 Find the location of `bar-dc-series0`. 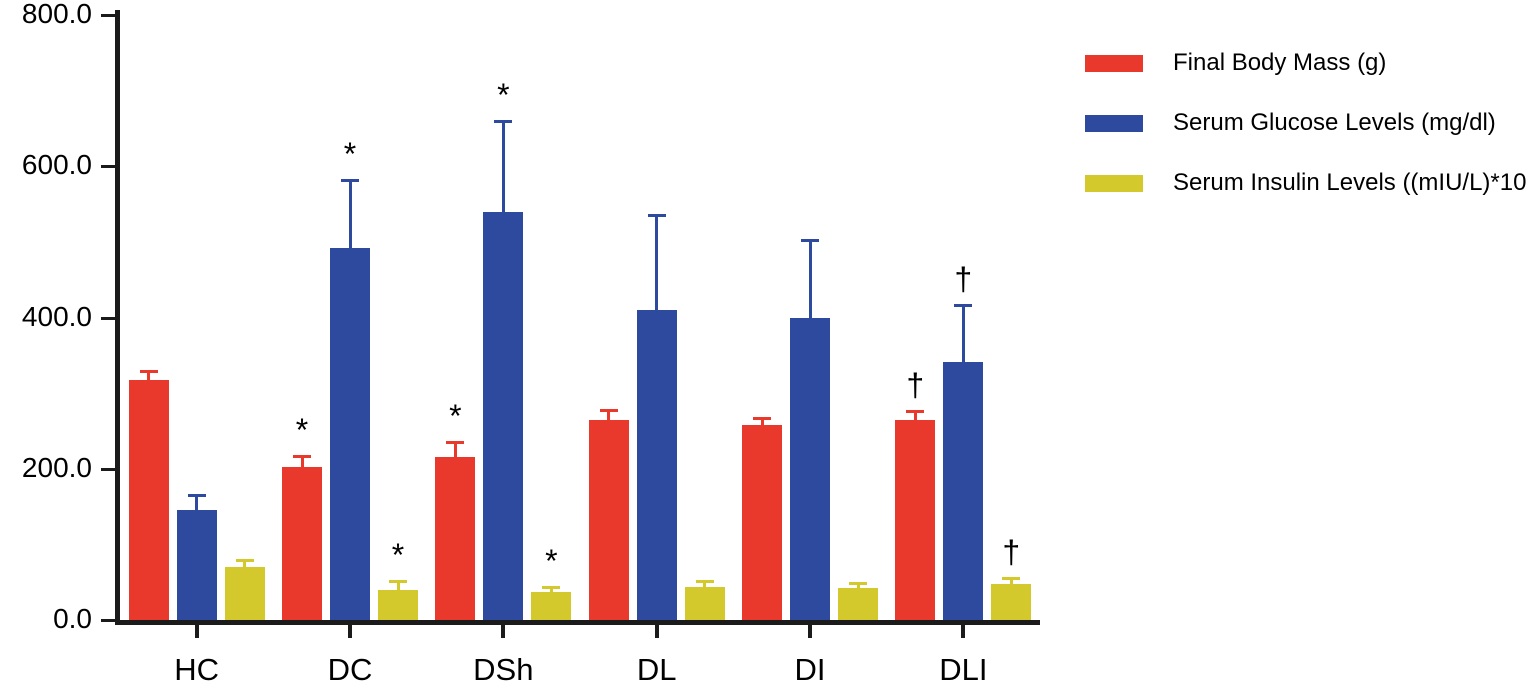

bar-dc-series0 is located at coordinates (302, 543).